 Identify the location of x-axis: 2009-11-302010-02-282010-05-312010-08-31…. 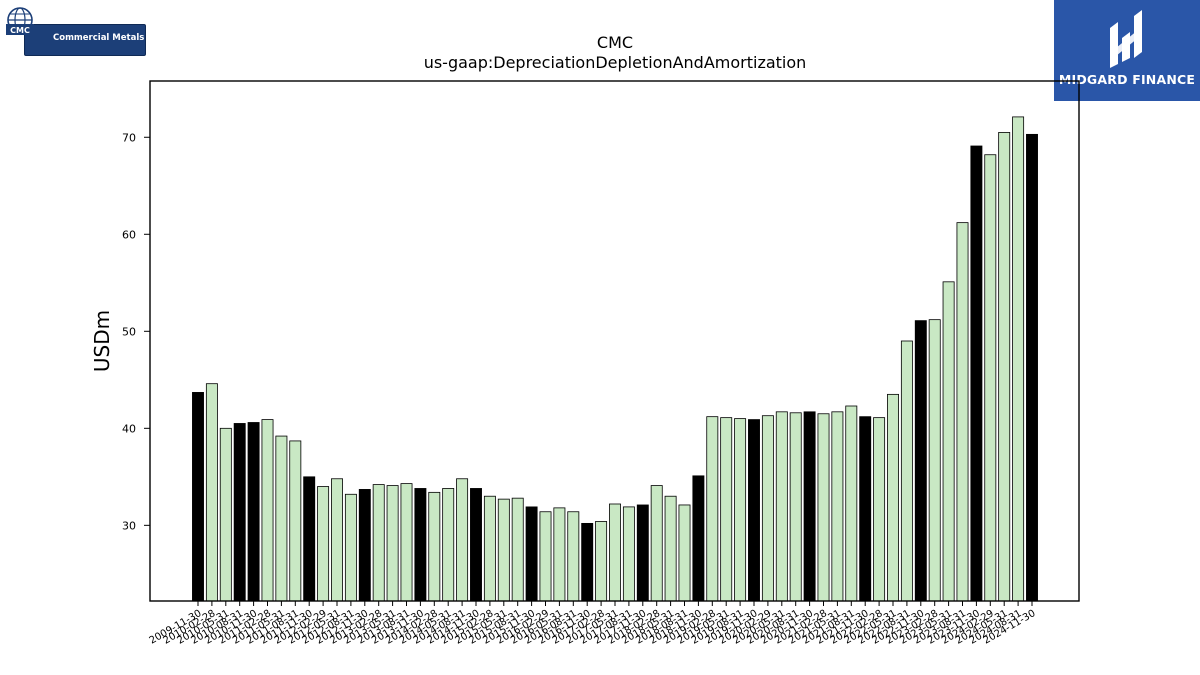
(593, 624).